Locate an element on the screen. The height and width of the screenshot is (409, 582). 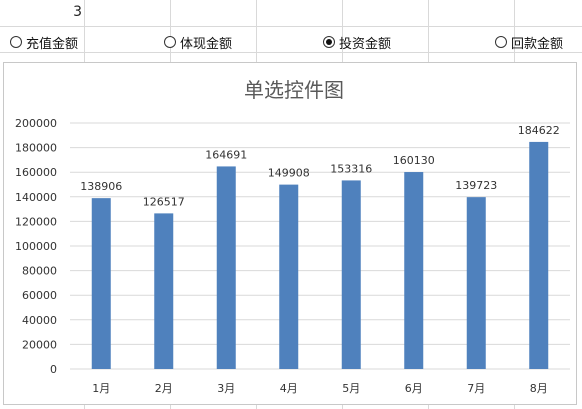
x-tick-label: 8月 is located at coordinates (539, 388).